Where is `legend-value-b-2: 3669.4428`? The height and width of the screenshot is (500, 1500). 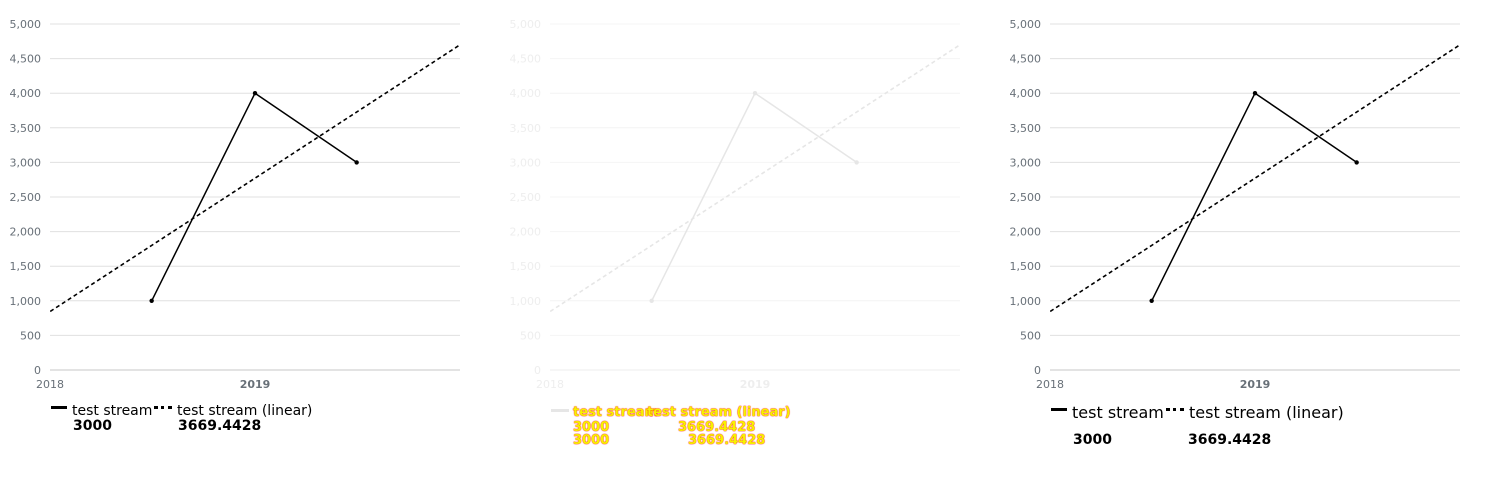 legend-value-b-2: 3669.4428 is located at coordinates (727, 440).